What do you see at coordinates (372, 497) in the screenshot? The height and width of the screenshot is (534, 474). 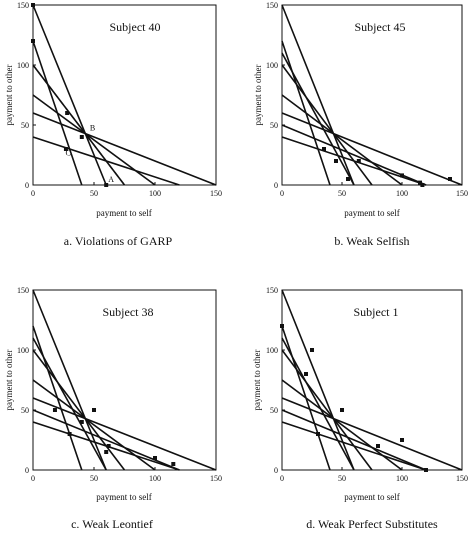 I see `panel-d-xlabel: payment to self` at bounding box center [372, 497].